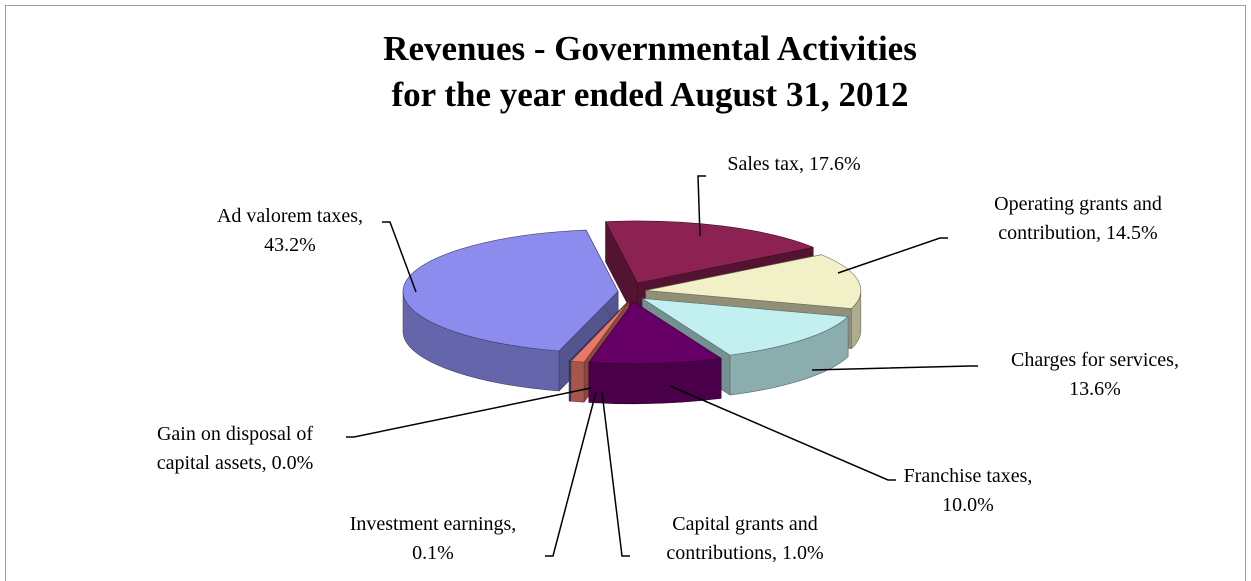 The image size is (1251, 581). Describe the element at coordinates (235, 434) in the screenshot. I see `data-label: Gain on disposal of` at that location.